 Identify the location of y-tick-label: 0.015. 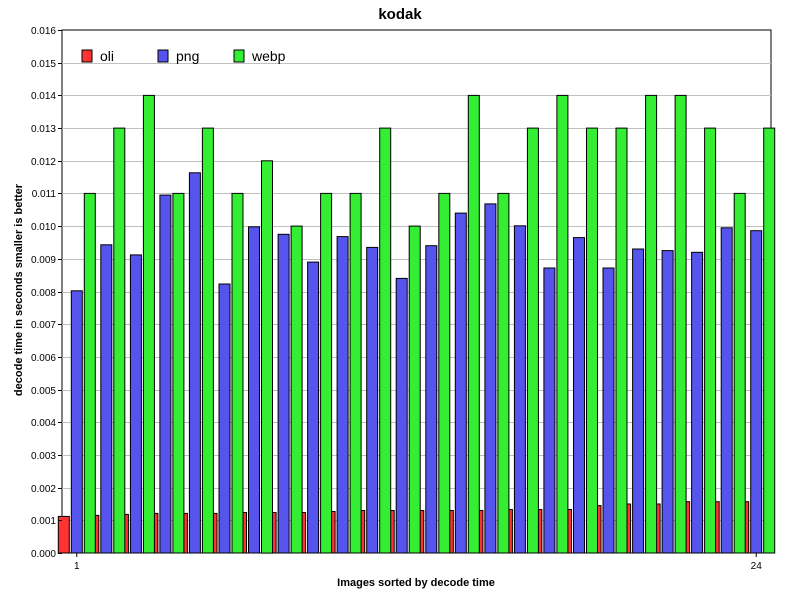
(43, 64).